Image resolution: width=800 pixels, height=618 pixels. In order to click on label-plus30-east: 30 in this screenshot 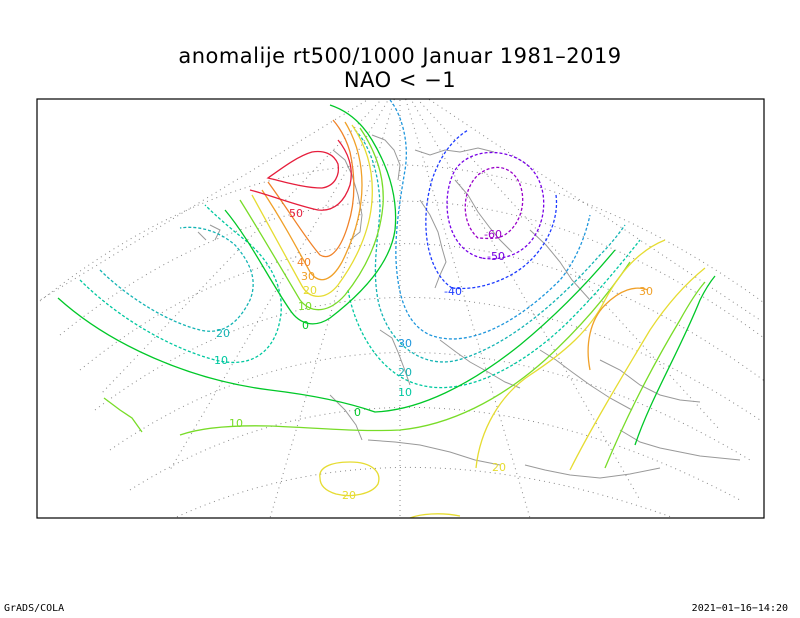, I will do `click(646, 291)`.